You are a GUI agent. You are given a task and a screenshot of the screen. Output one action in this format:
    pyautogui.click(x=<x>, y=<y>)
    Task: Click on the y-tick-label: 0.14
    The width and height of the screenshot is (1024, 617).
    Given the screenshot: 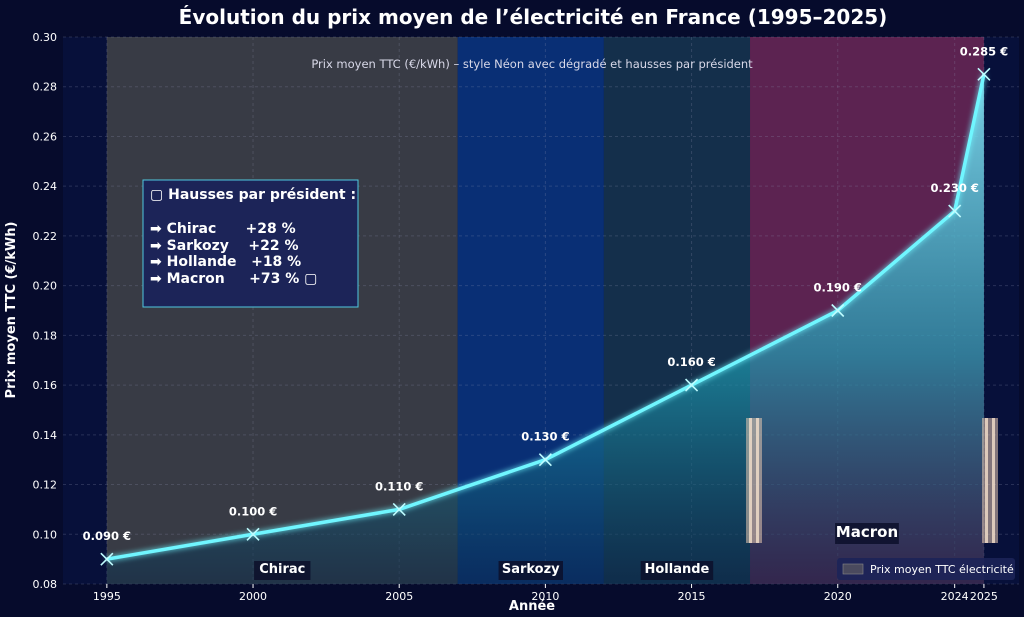 What is the action you would take?
    pyautogui.click(x=45, y=435)
    